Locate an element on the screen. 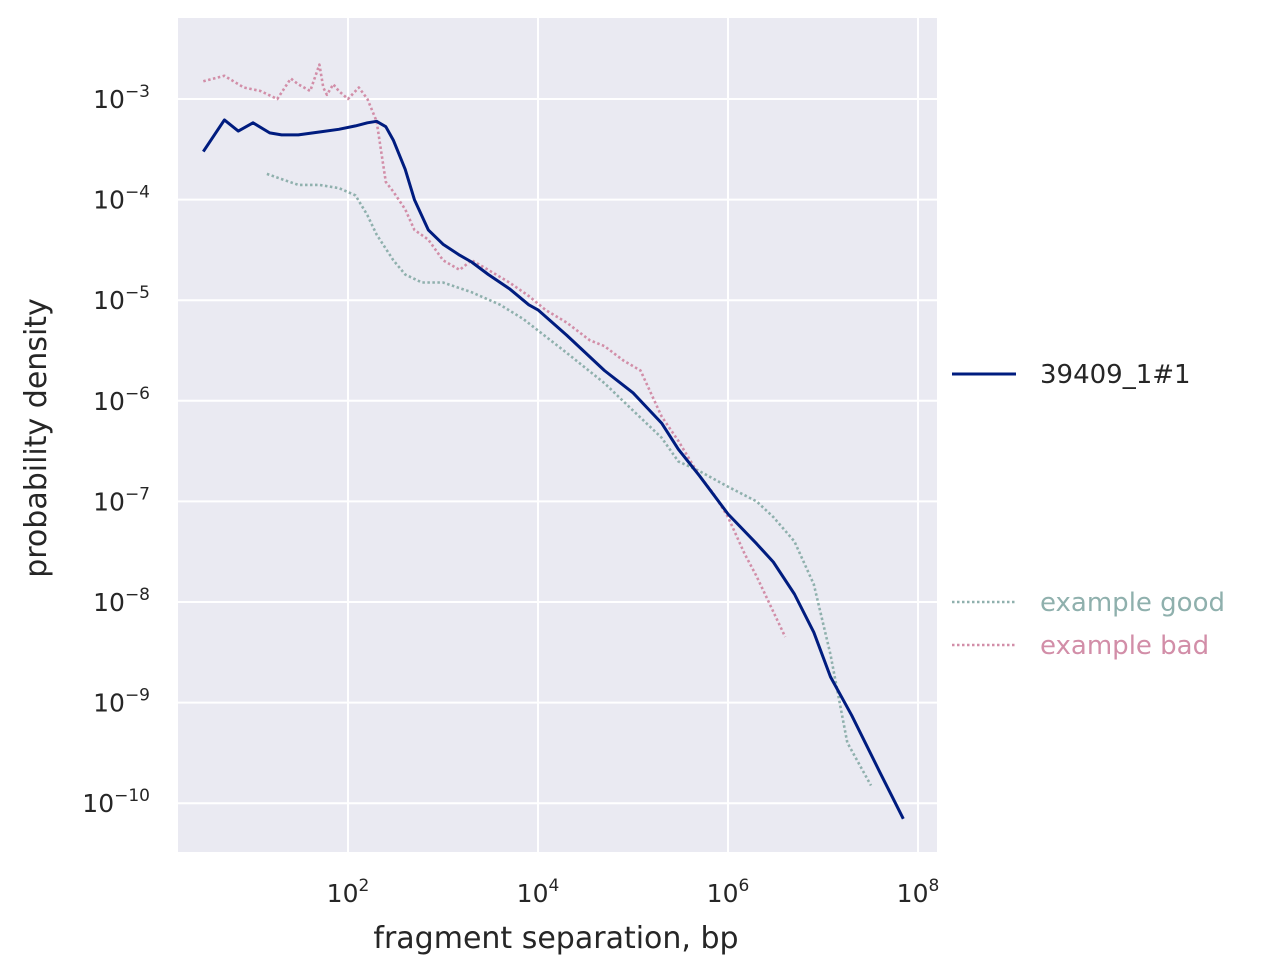 The height and width of the screenshot is (976, 1283). y-tick-label: 10⁻⁹ is located at coordinates (121, 702).